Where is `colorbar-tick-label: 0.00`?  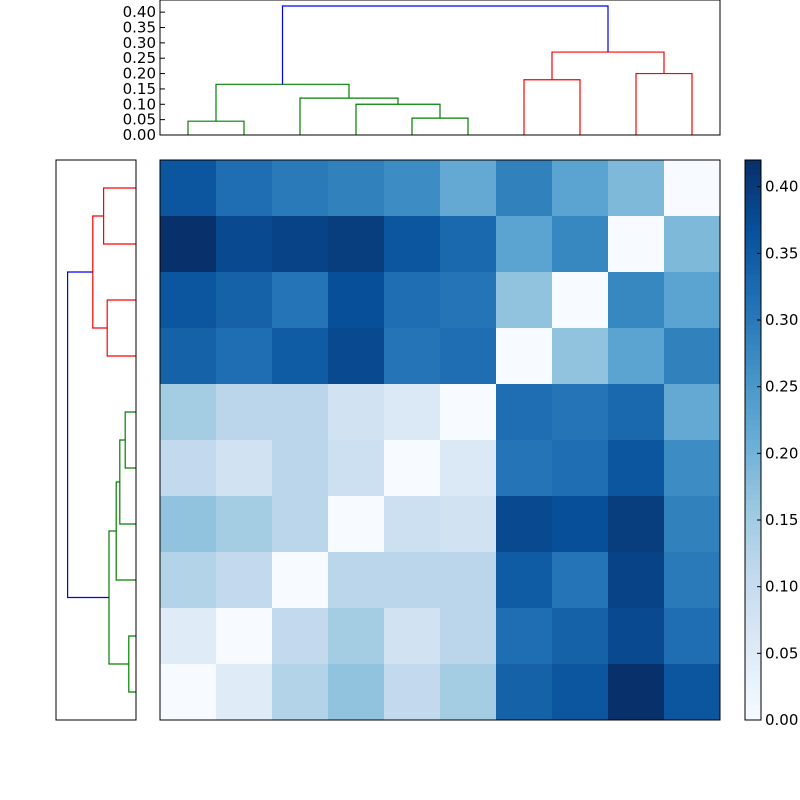 colorbar-tick-label: 0.00 is located at coordinates (781, 720).